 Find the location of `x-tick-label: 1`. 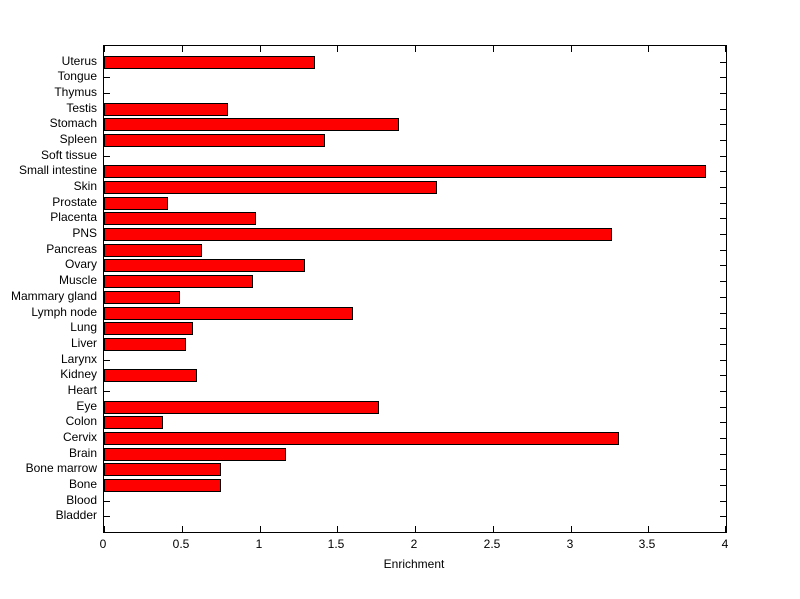

x-tick-label: 1 is located at coordinates (259, 544).